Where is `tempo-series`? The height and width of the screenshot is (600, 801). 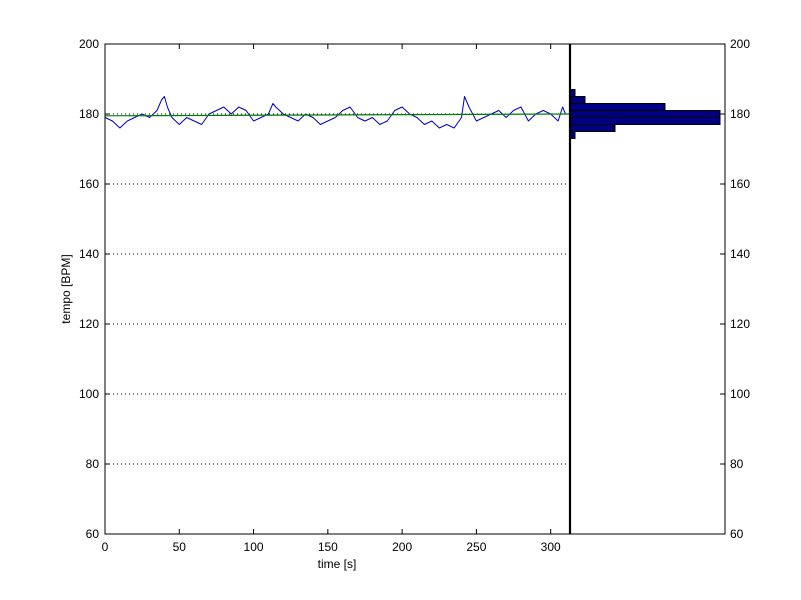
tempo-series is located at coordinates (337, 112).